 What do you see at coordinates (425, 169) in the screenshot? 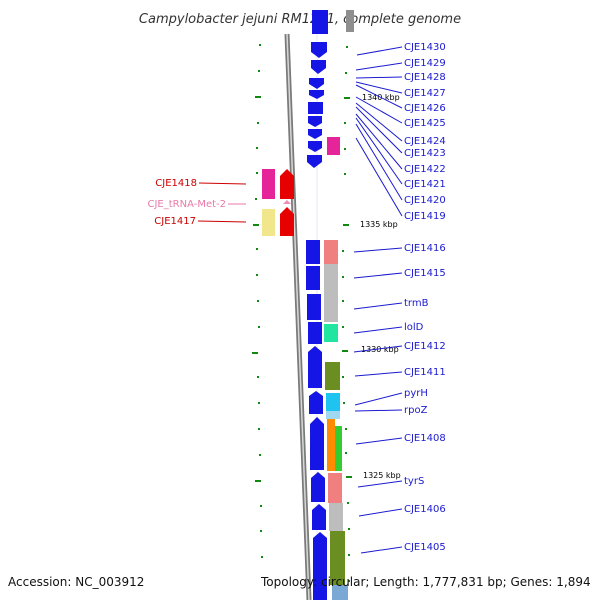
I see `gene-label-CJE1422: CJE1422` at bounding box center [425, 169].